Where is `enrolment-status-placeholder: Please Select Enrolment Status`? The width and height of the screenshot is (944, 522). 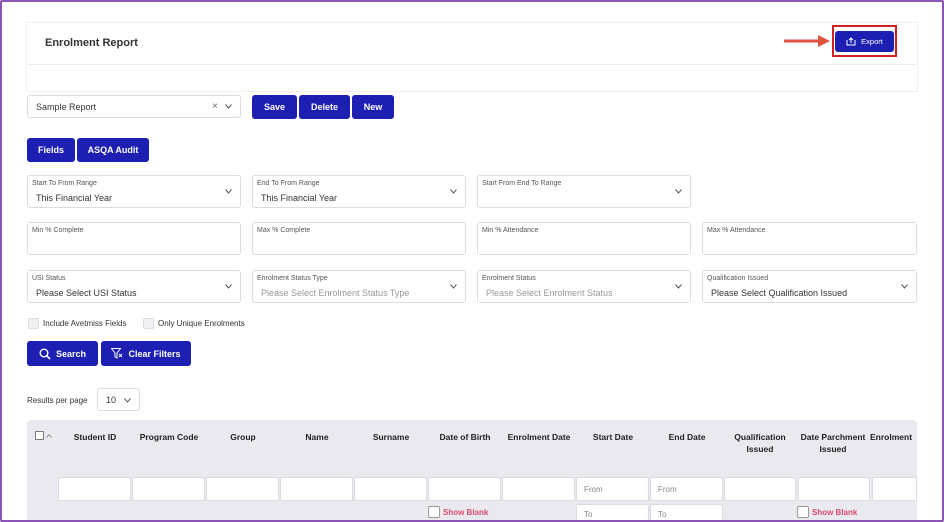 enrolment-status-placeholder: Please Select Enrolment Status is located at coordinates (549, 293).